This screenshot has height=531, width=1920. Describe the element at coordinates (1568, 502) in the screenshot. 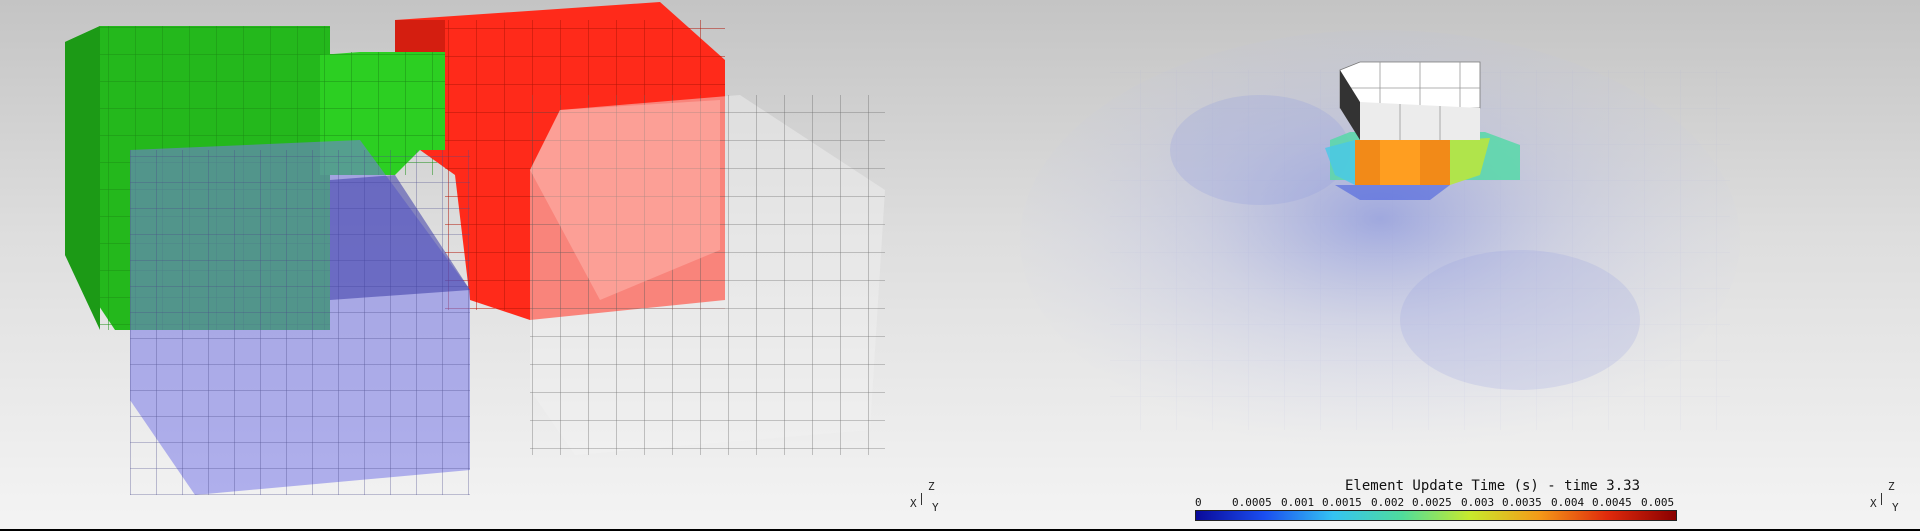

I see `legend-tick: 0.004` at that location.